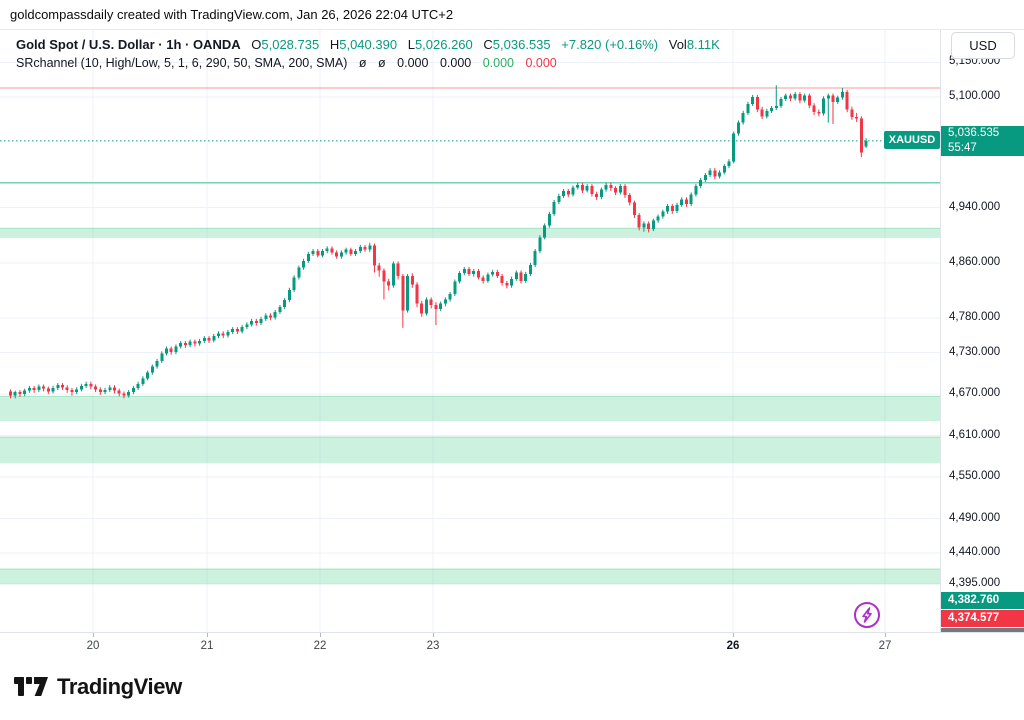  Describe the element at coordinates (975, 96) in the screenshot. I see `price-tick-label: 5,100.000` at that location.